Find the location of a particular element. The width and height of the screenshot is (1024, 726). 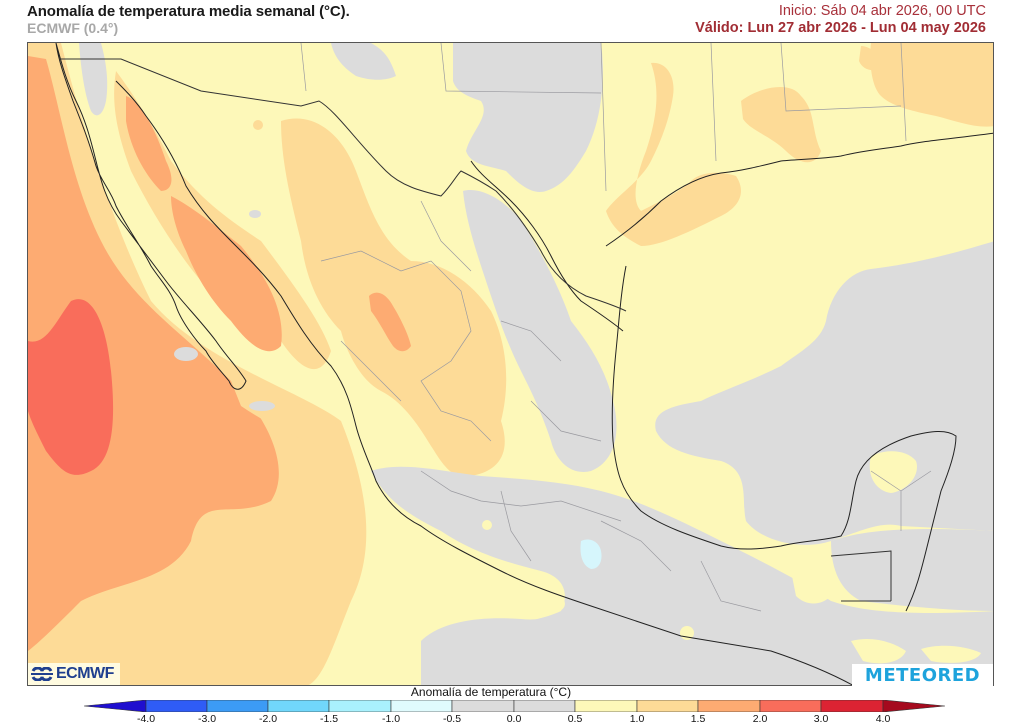

gulf-california-anomaly-1.0-1.5 is located at coordinates (222, 220).